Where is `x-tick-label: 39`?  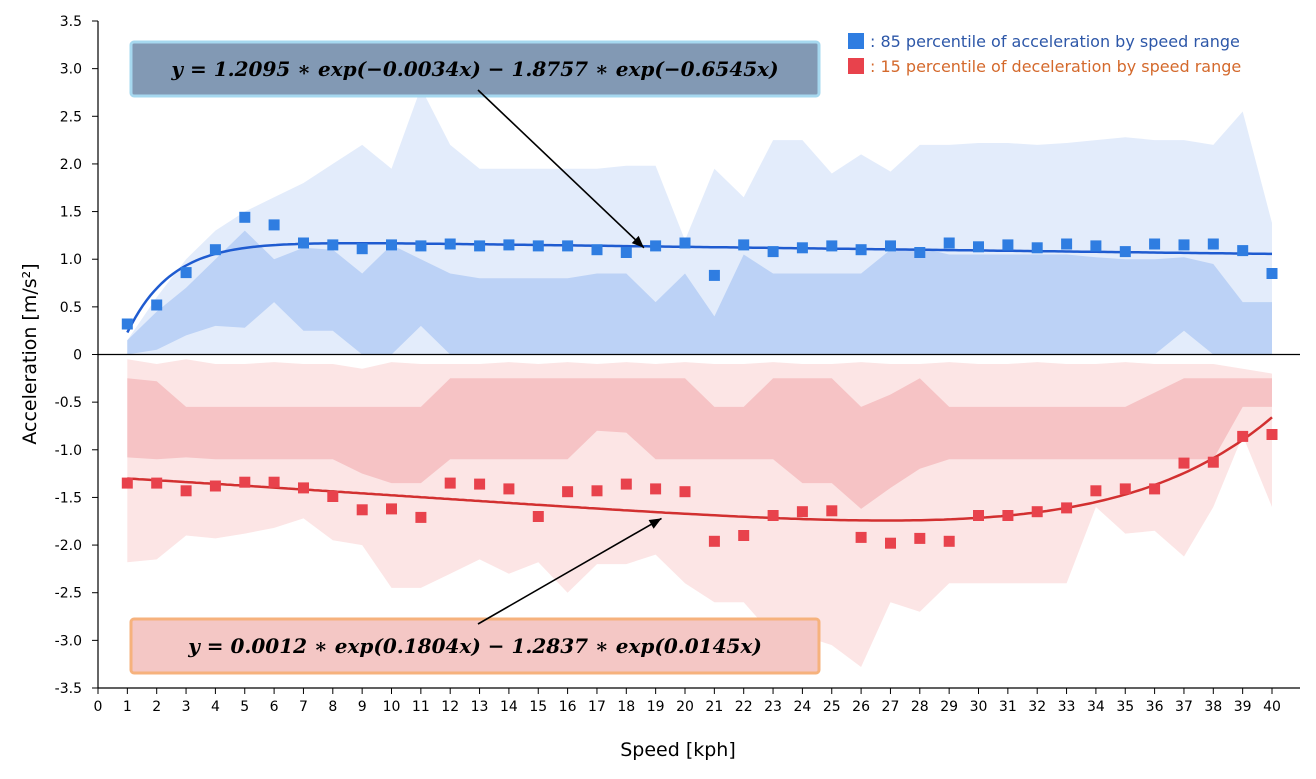 x-tick-label: 39 is located at coordinates (1243, 707).